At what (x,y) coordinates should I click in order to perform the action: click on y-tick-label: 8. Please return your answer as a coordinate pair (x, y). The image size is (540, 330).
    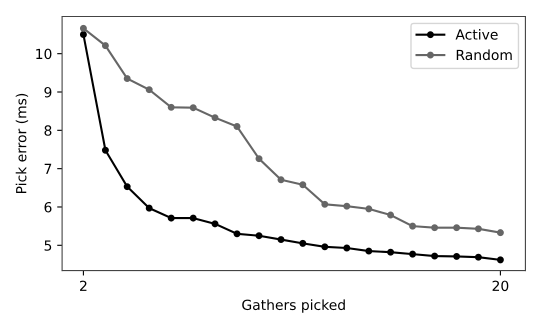
    Looking at the image, I should click on (48, 130).